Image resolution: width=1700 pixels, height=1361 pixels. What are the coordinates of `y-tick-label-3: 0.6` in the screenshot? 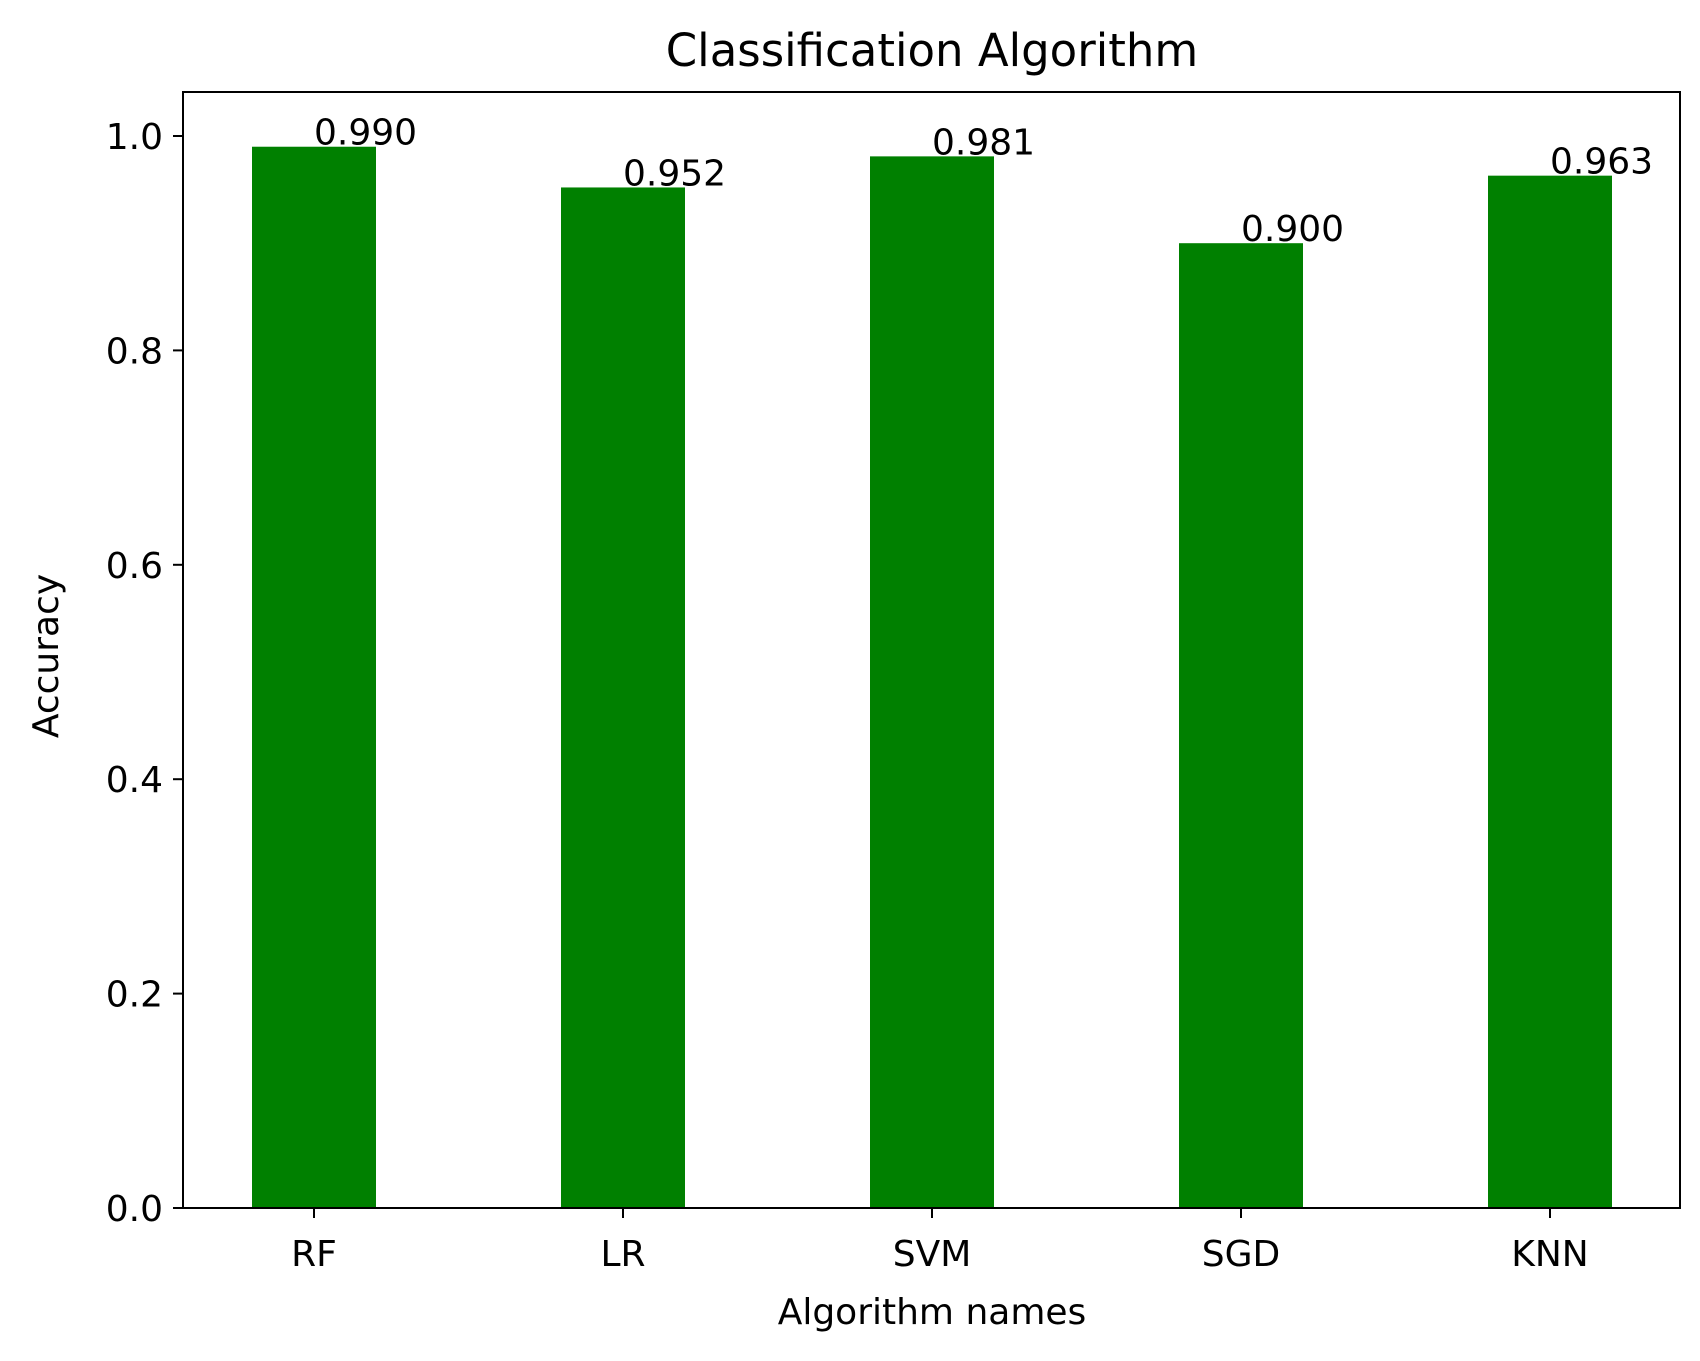 It's located at (134, 566).